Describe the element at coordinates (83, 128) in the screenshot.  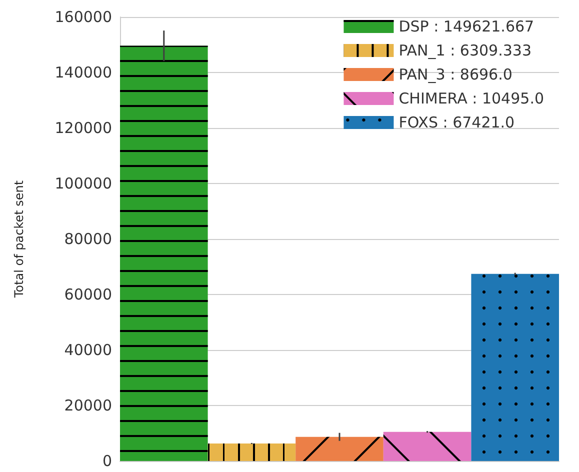
I see `y-tick-label: 120000` at that location.